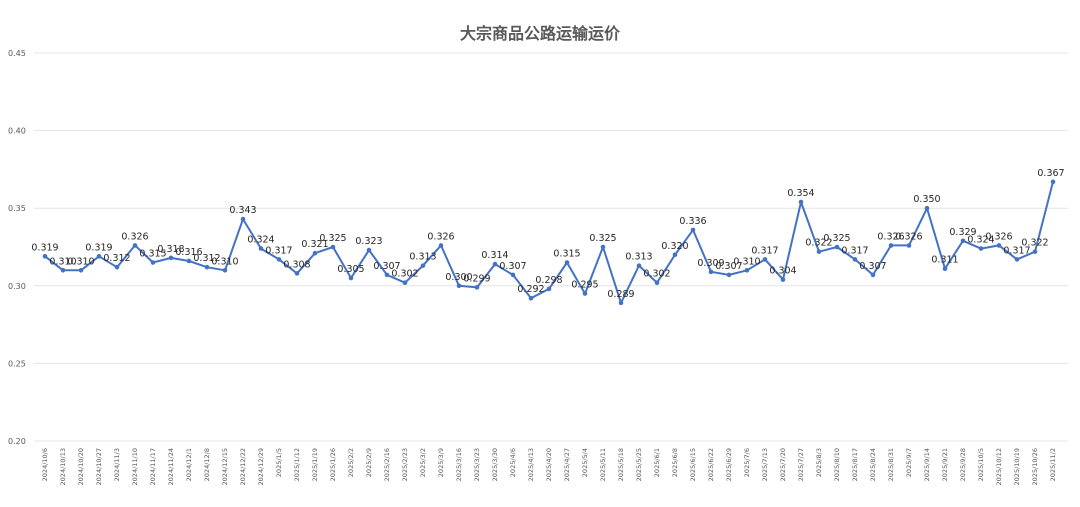 The height and width of the screenshot is (507, 1080). I want to click on x-tick-label: 2025/8/24, so click(873, 464).